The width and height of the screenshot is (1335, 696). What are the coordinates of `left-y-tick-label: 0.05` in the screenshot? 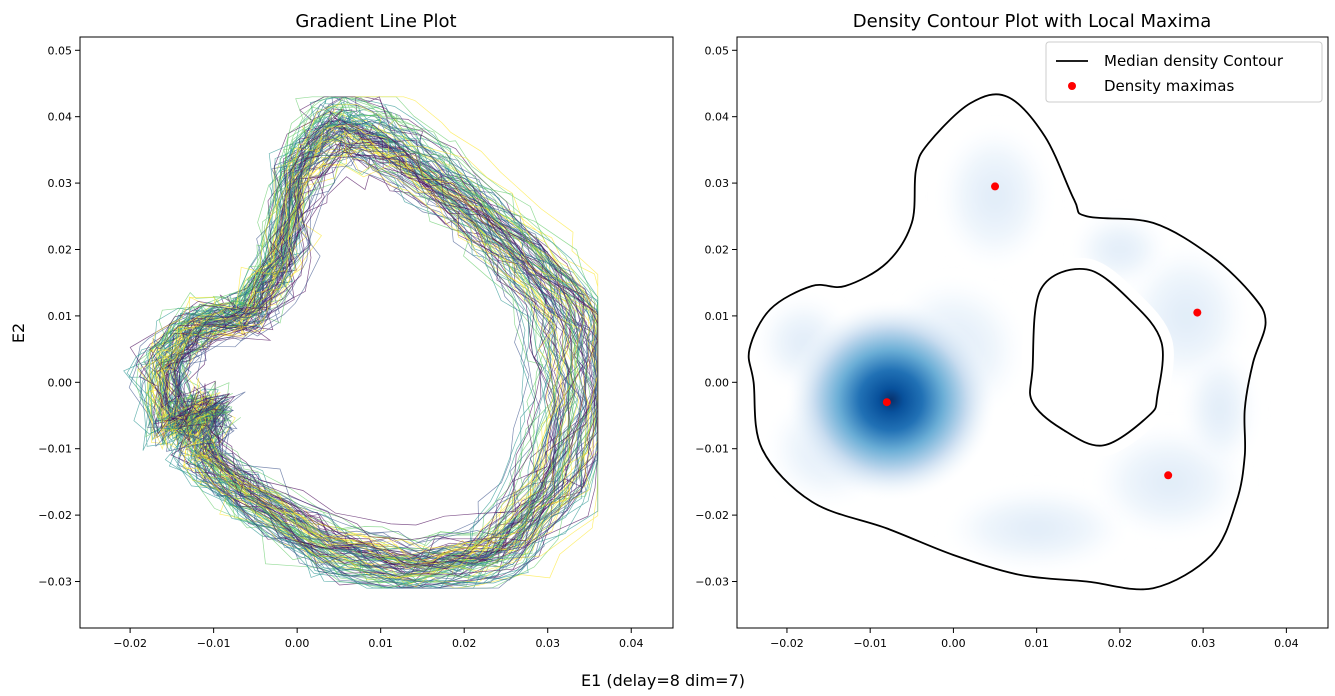 It's located at (60, 50).